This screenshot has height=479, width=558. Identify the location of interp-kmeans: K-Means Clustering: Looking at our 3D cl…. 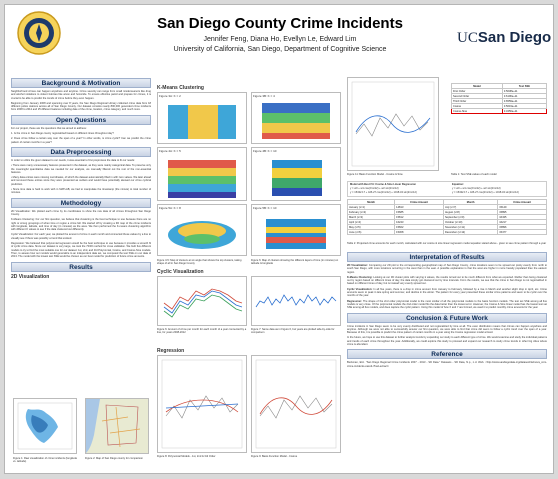
(447, 280).